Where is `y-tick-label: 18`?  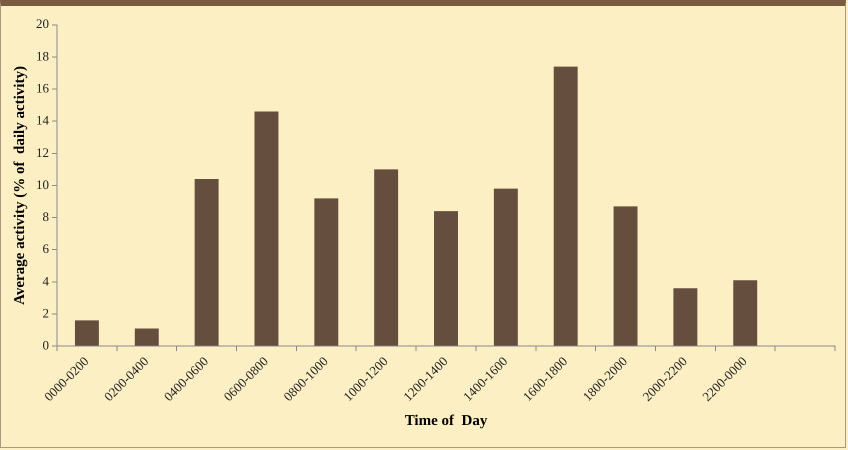
y-tick-label: 18 is located at coordinates (42, 56).